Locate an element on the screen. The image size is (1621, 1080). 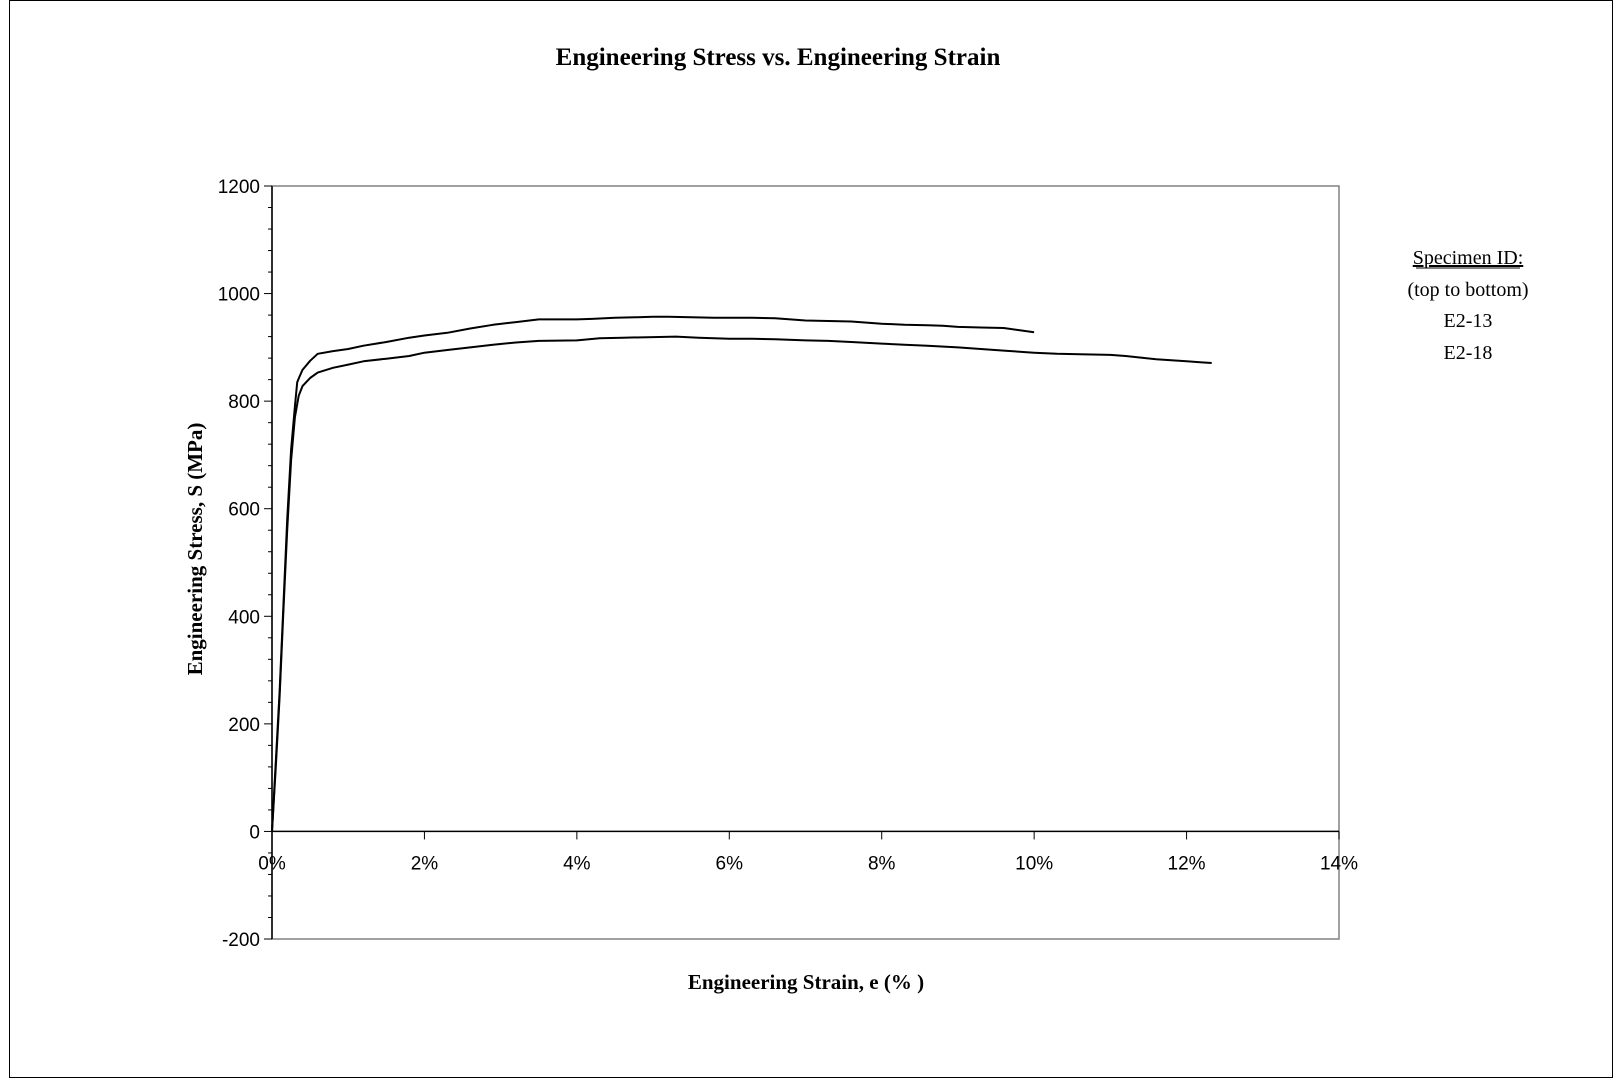
y-axis-label: Engineering Stress, S (MPa) is located at coordinates (195, 549).